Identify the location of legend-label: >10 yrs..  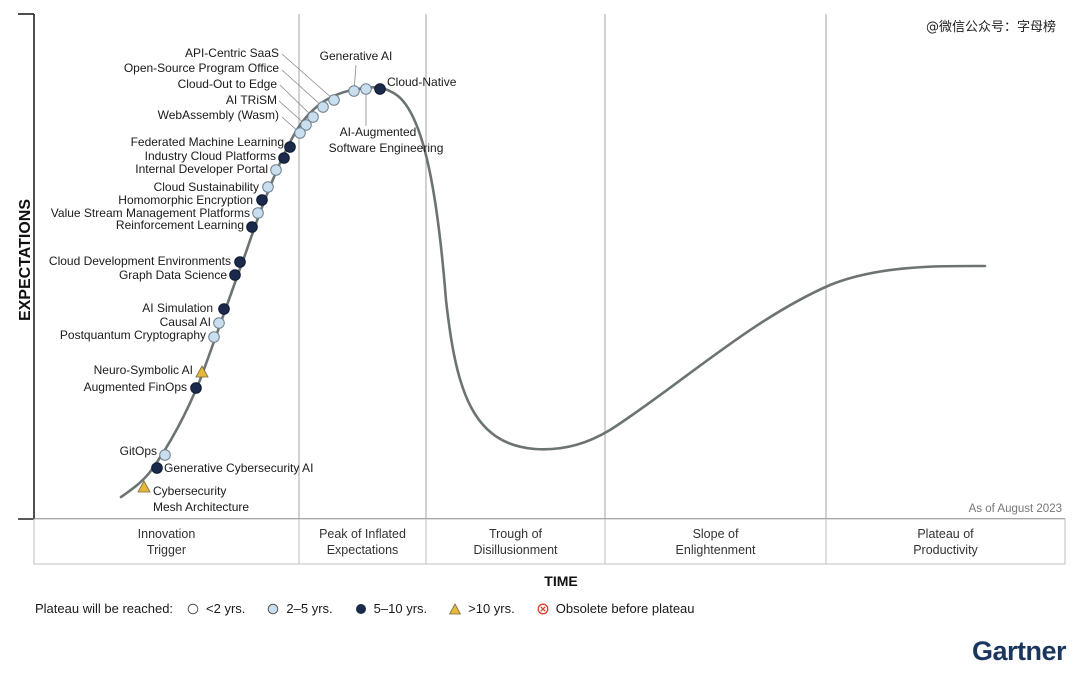
(491, 608).